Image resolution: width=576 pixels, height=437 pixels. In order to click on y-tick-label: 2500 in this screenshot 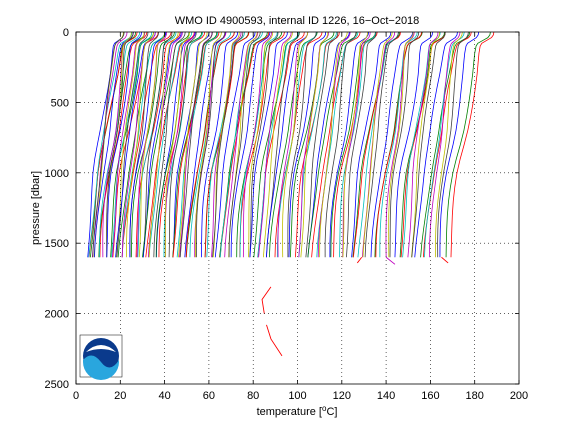, I will do `click(57, 385)`.